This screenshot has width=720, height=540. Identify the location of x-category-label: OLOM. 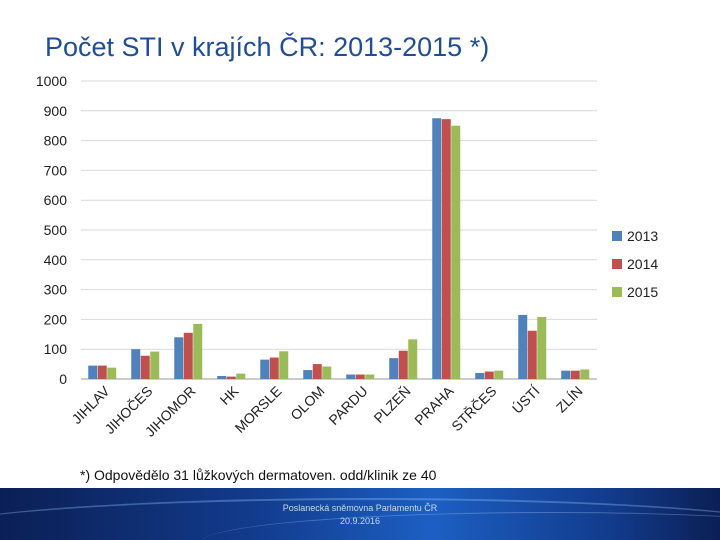
(307, 403).